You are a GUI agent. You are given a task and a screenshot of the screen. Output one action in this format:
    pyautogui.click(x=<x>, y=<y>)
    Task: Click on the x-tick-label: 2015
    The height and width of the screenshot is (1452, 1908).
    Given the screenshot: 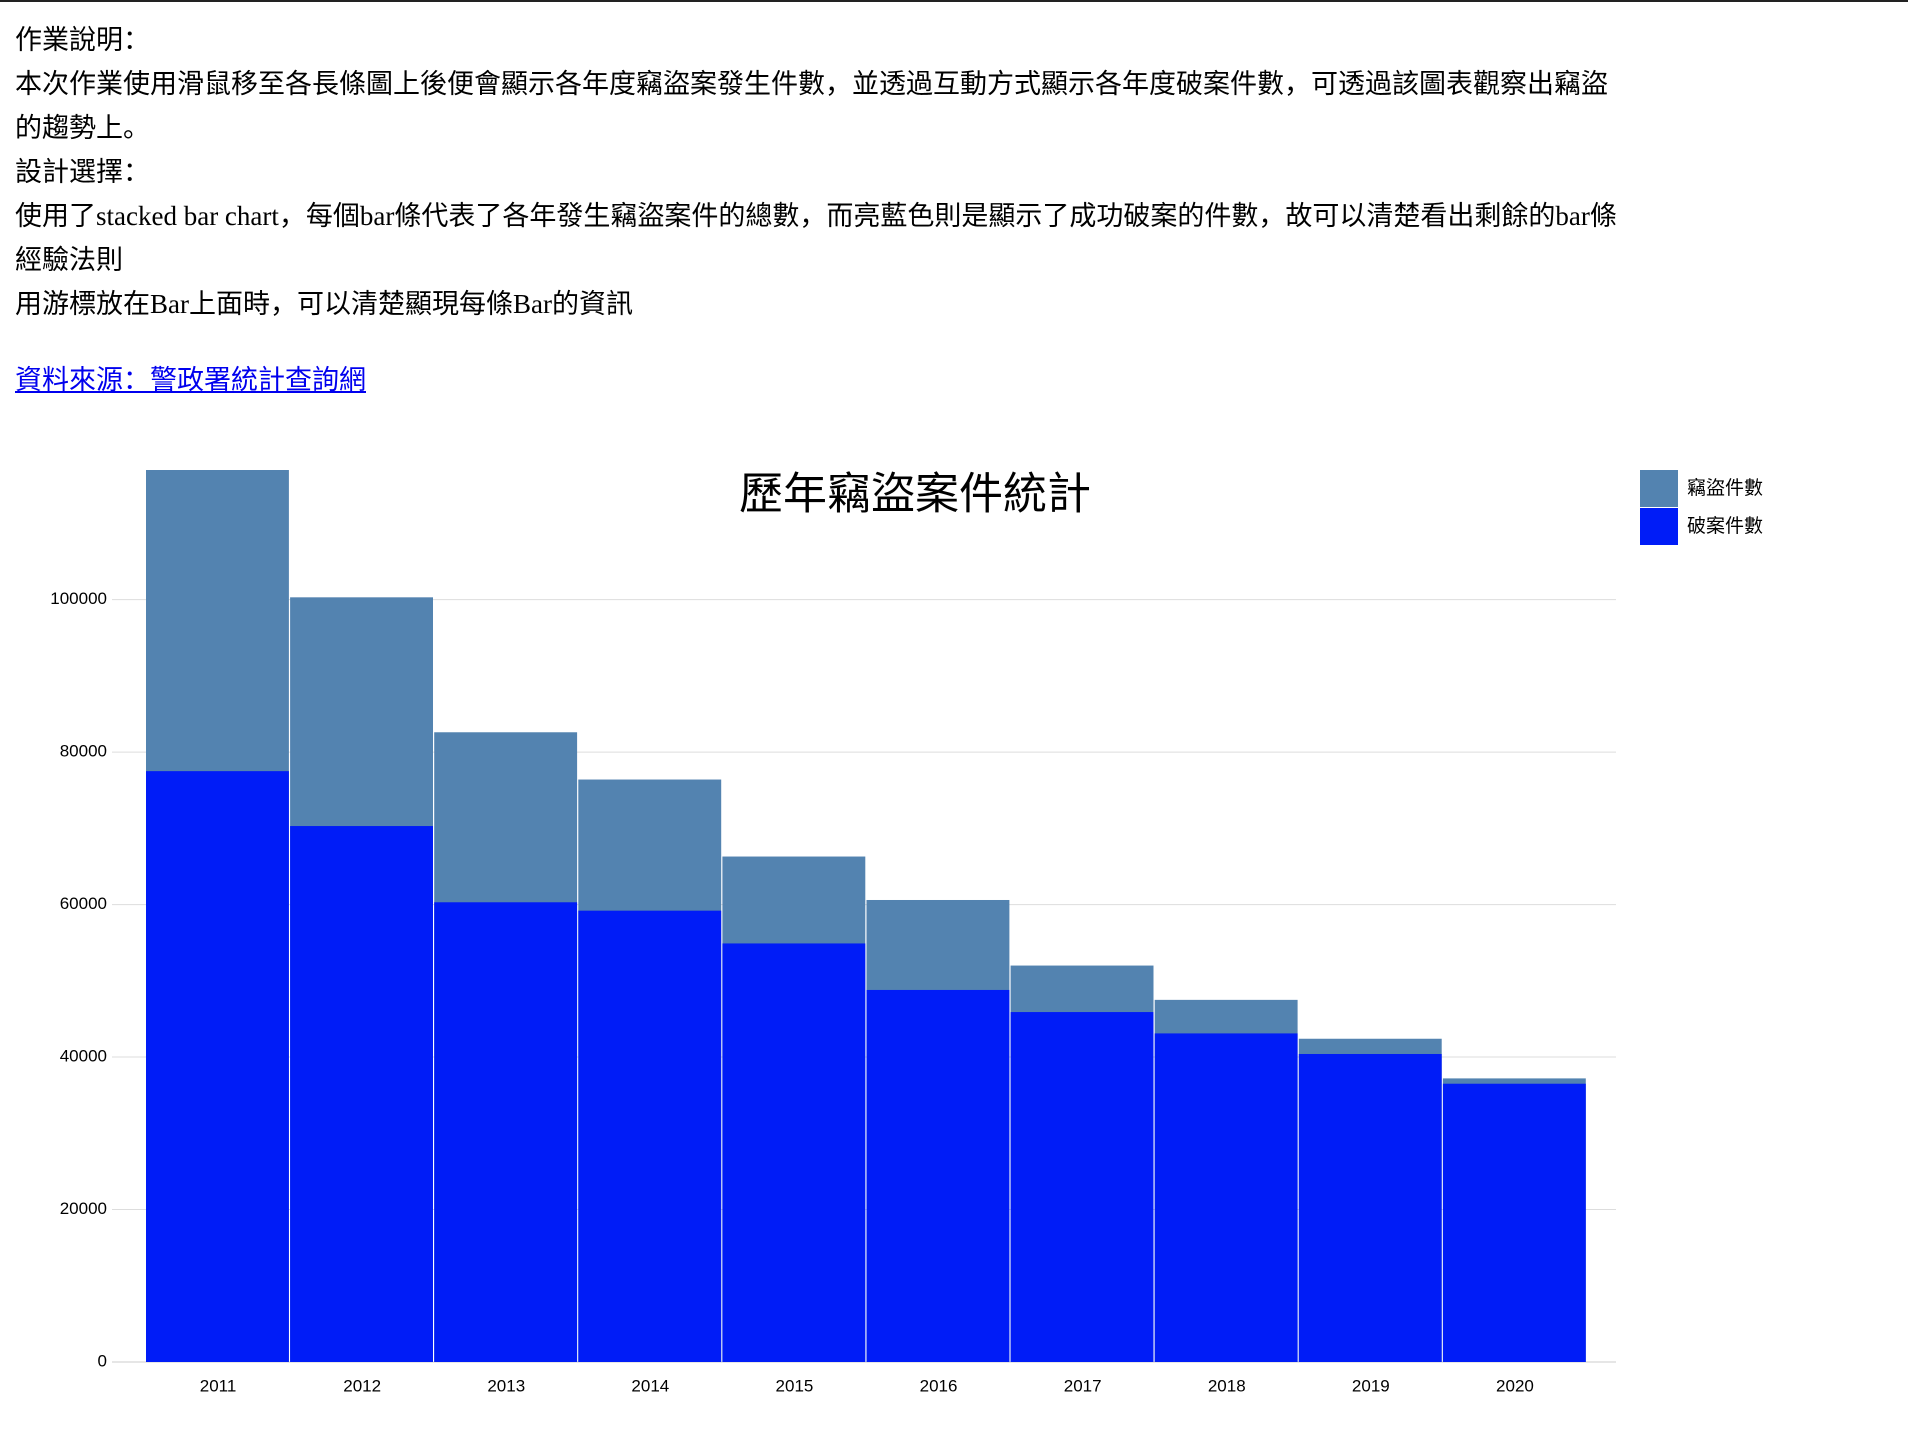 What is the action you would take?
    pyautogui.click(x=795, y=1385)
    